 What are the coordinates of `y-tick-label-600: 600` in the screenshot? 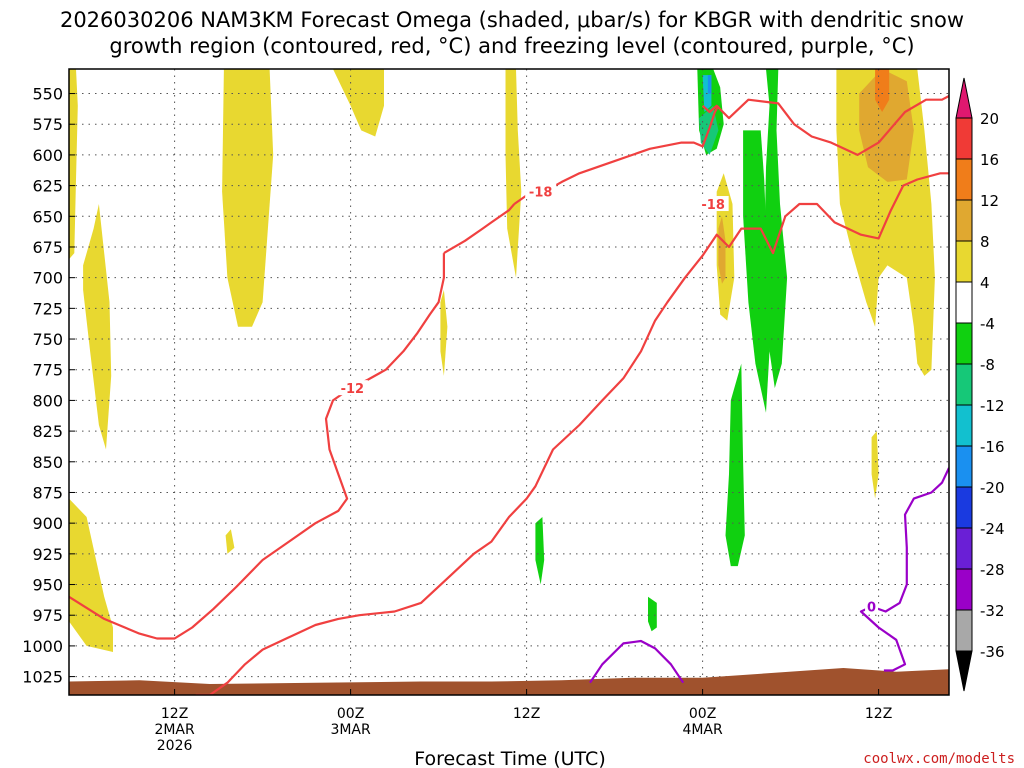 It's located at (47, 155).